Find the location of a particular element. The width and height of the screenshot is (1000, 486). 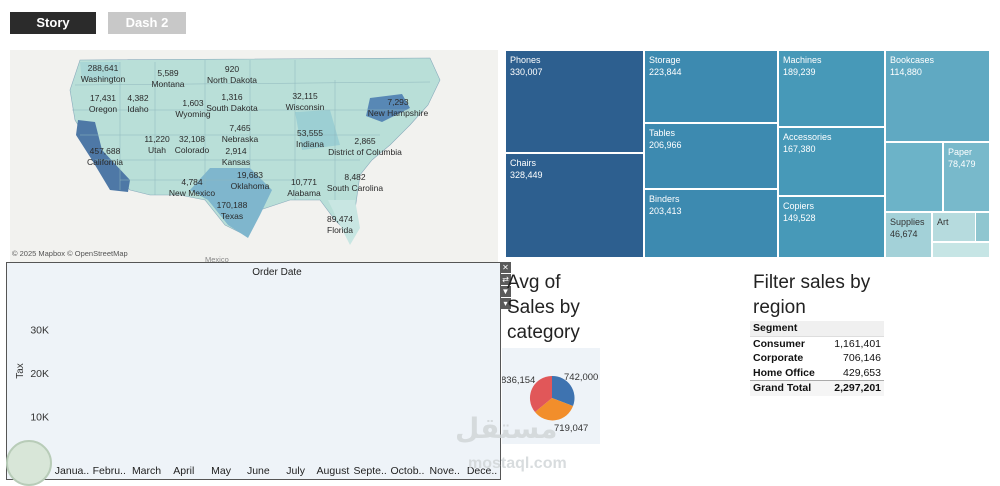

map-value-label: 53,555 is located at coordinates (310, 133).